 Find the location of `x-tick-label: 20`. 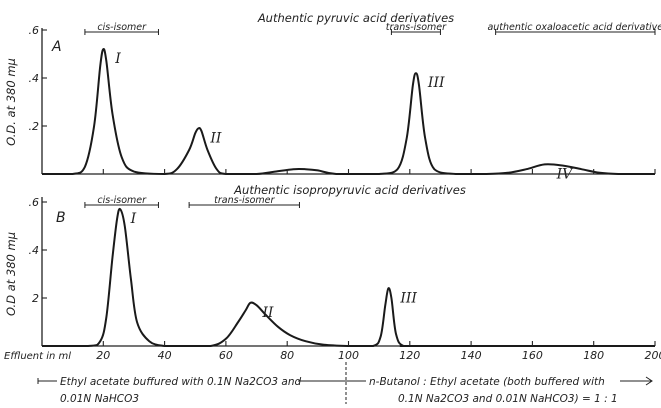

x-tick-label: 20 is located at coordinates (103, 355).